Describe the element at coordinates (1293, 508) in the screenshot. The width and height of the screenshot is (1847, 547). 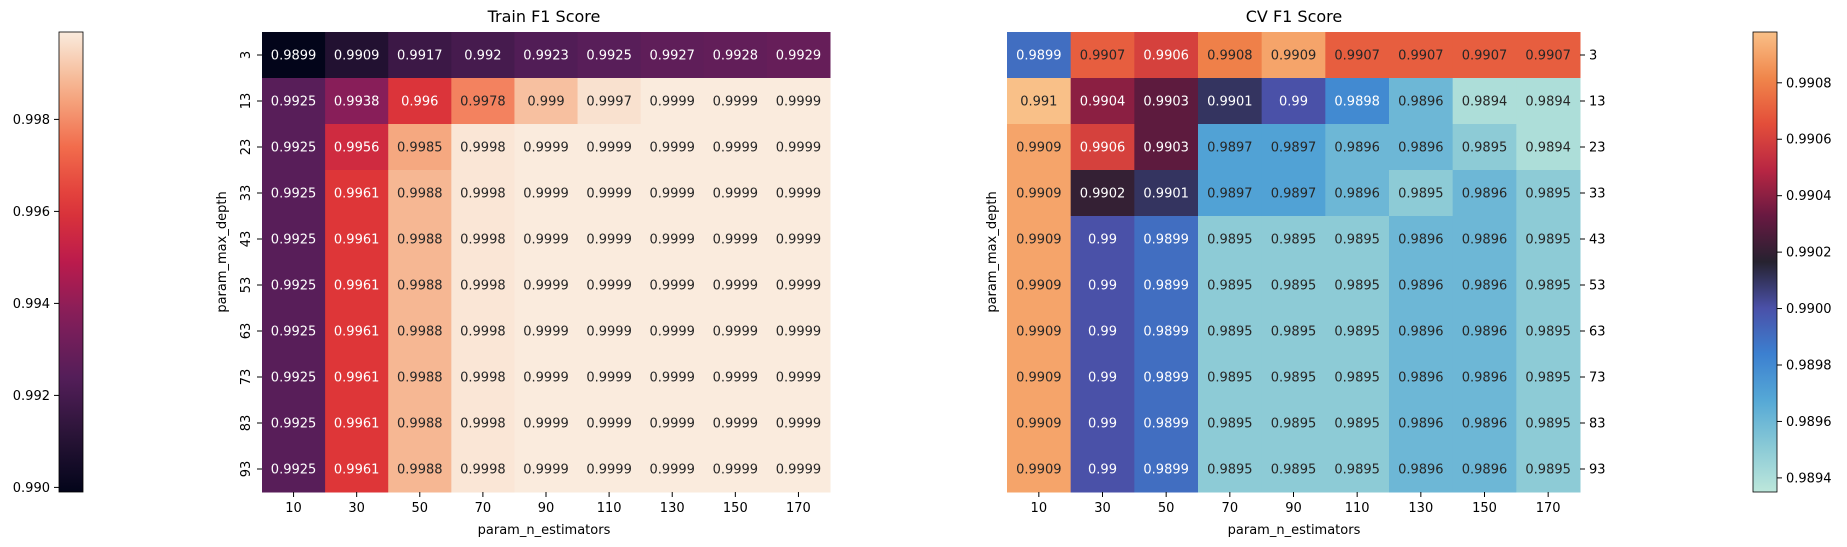
I see `x-tick-label: 90` at that location.